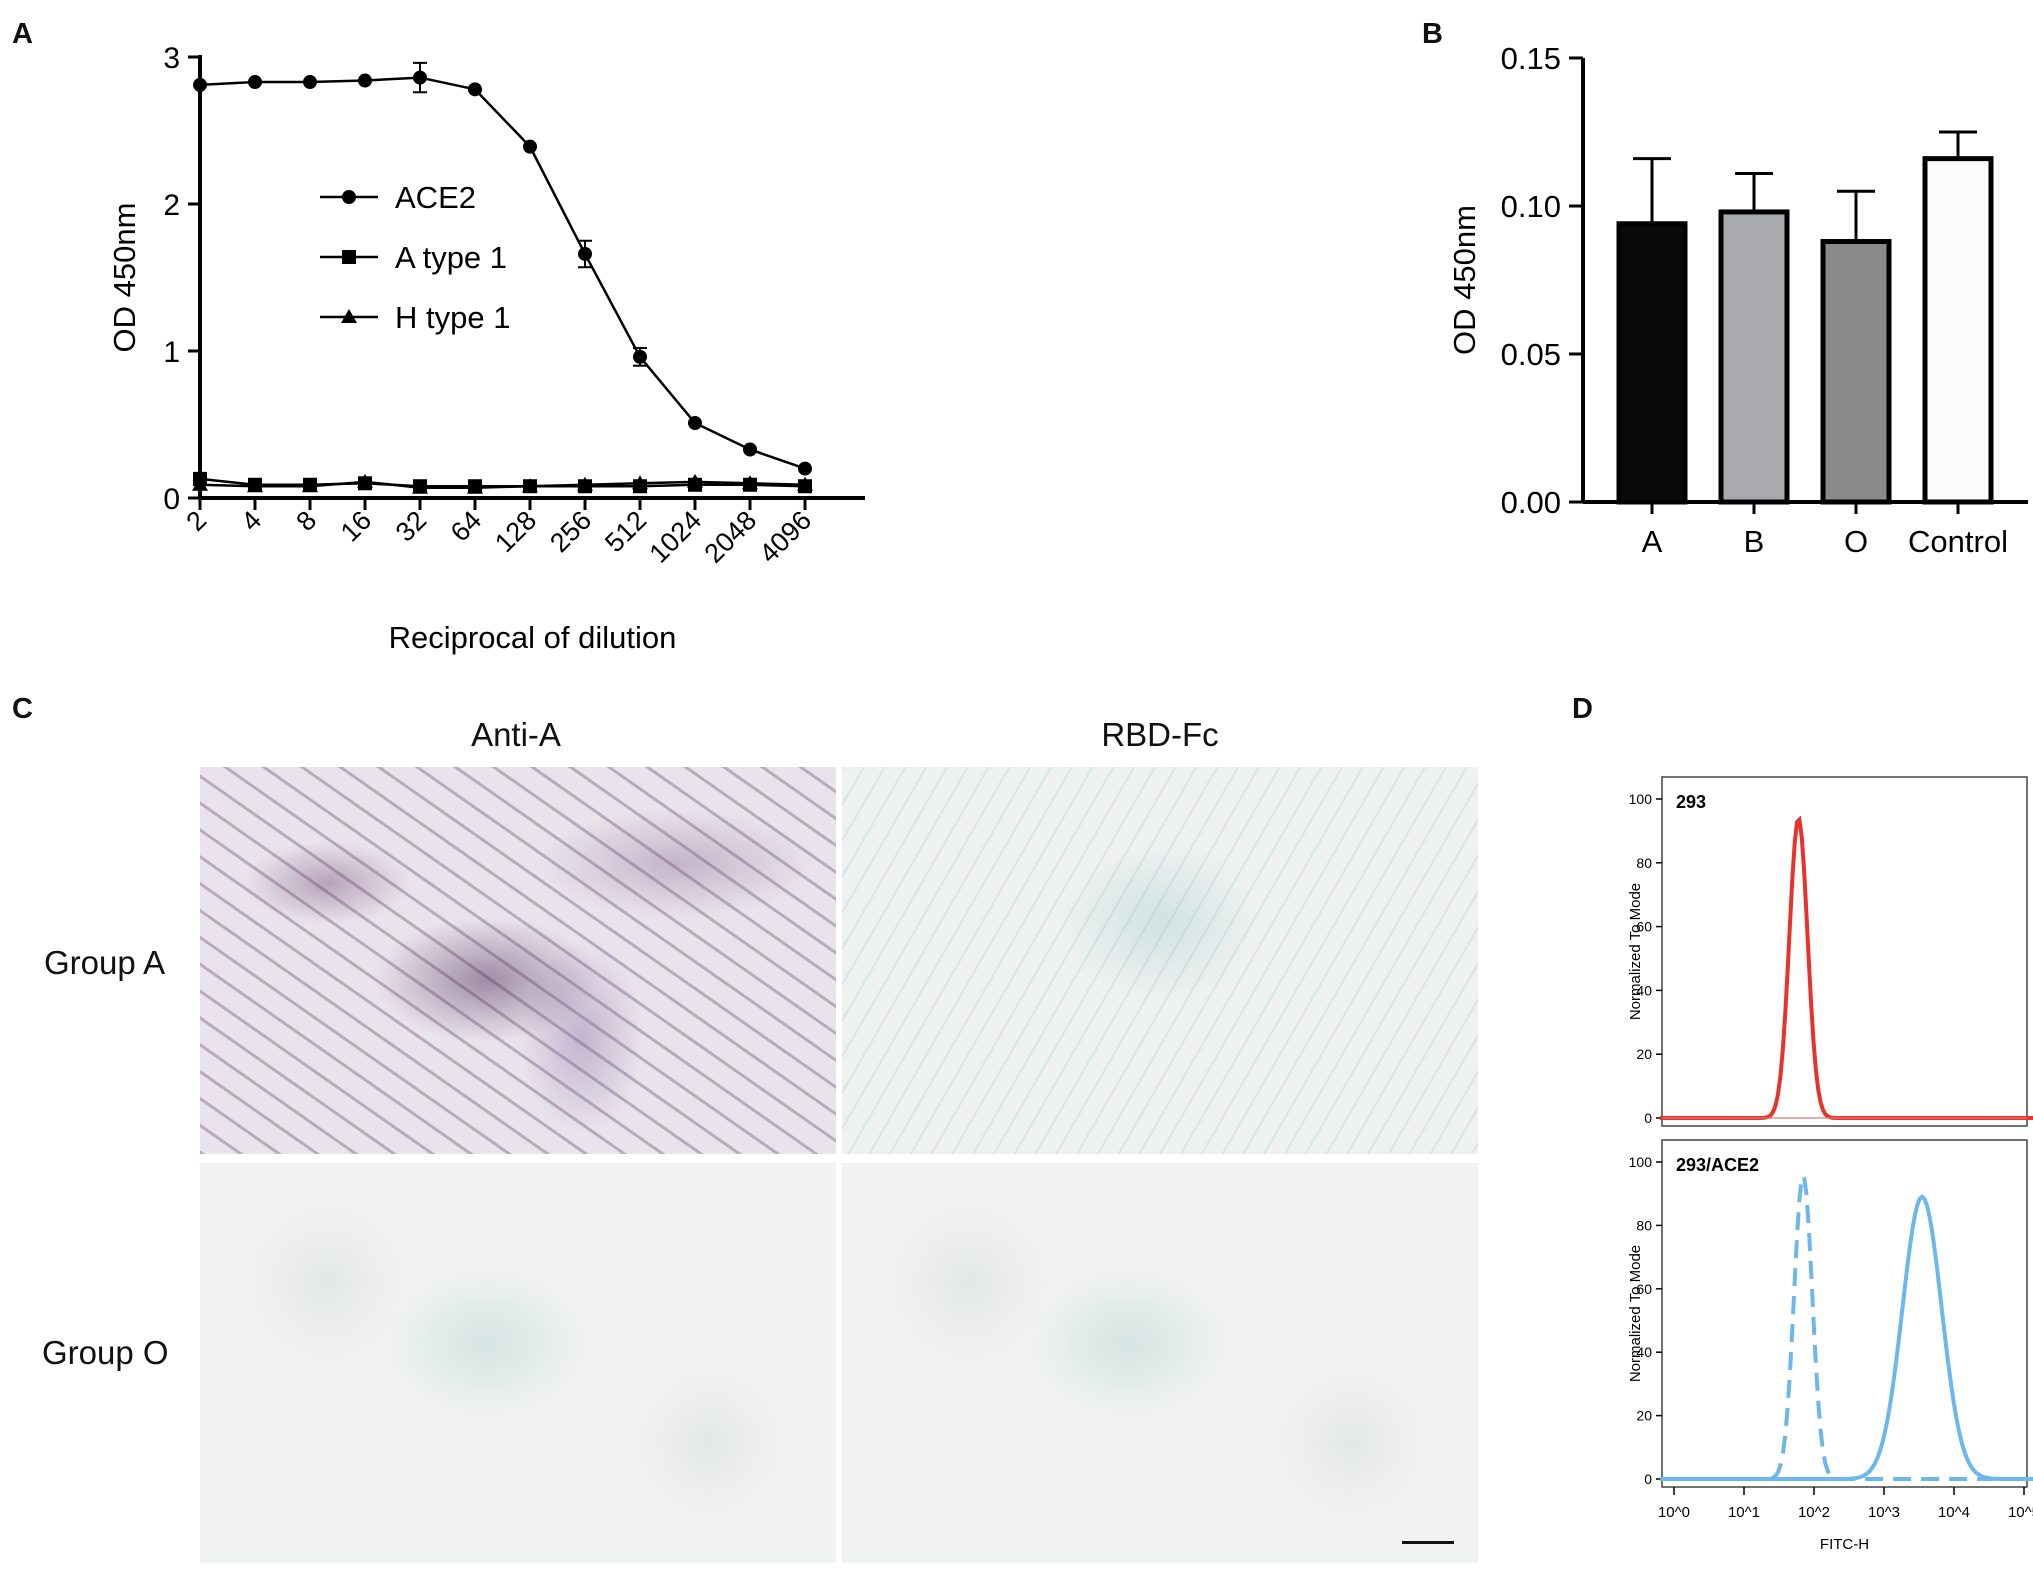  I want to click on d-x-tick-label: 10^0, so click(1674, 1512).